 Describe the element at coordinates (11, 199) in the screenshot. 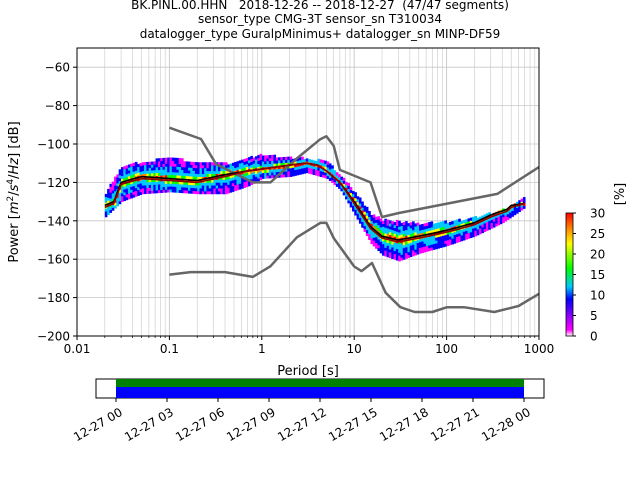

I see `y-label-part: 2` at that location.